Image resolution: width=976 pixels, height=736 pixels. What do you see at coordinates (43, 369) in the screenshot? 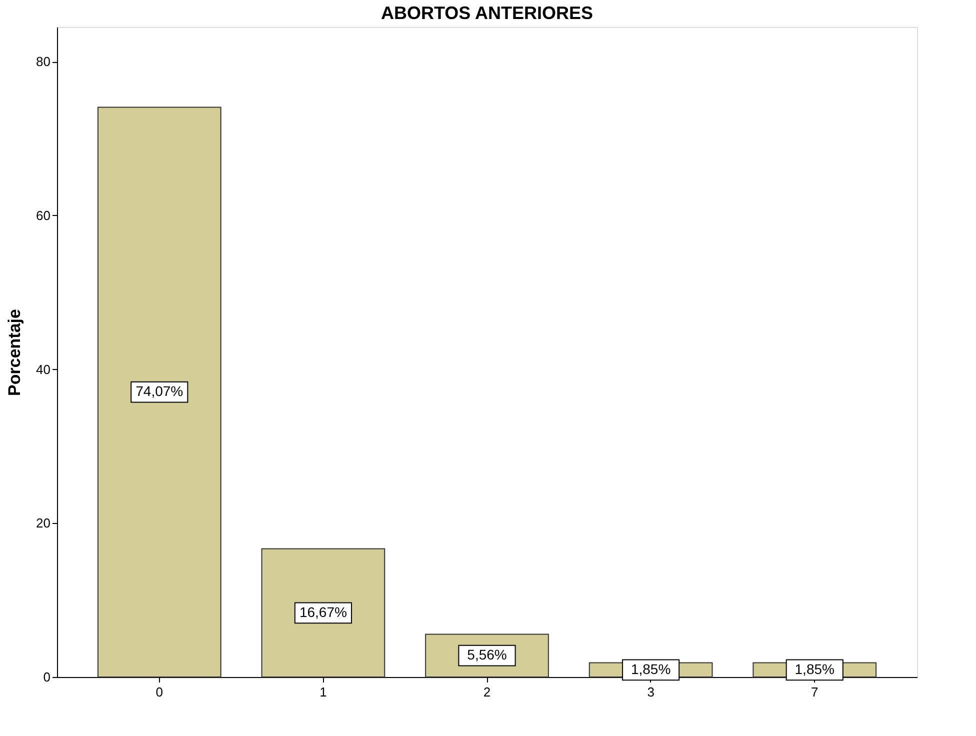
I see `y-tick-label: 40` at bounding box center [43, 369].